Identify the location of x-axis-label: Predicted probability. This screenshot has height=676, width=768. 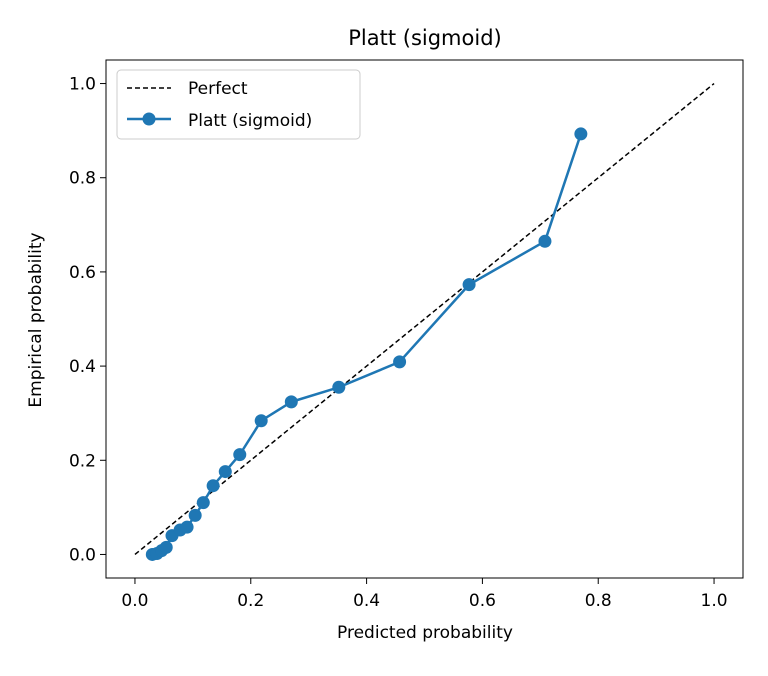
(425, 633).